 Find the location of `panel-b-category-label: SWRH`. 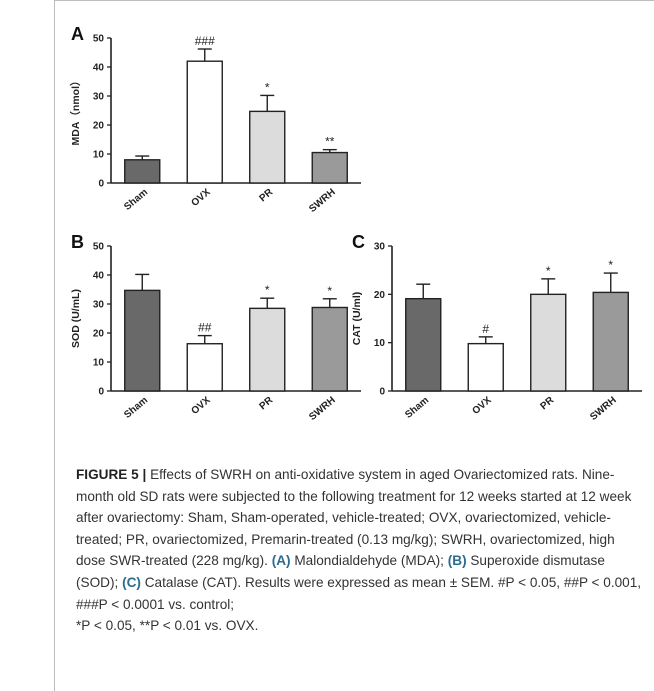

panel-b-category-label: SWRH is located at coordinates (322, 409).